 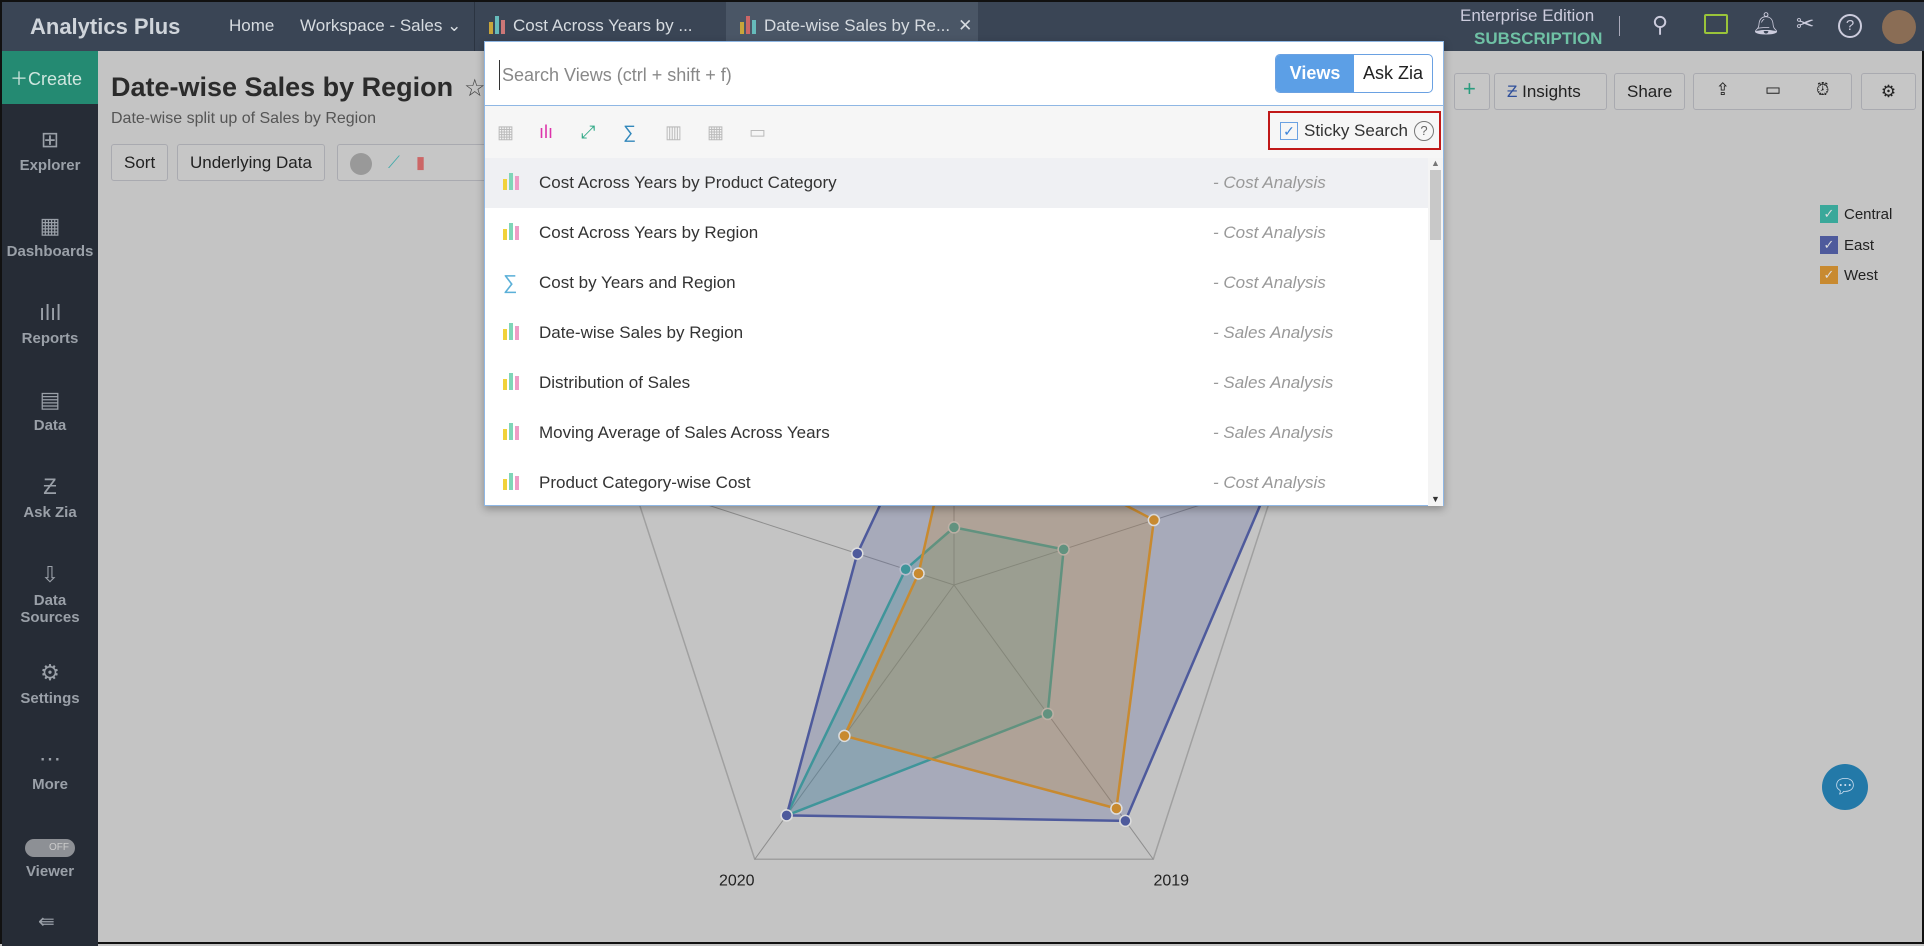 What do you see at coordinates (629, 132) in the screenshot?
I see `sigma-filter-icon: ∑` at bounding box center [629, 132].